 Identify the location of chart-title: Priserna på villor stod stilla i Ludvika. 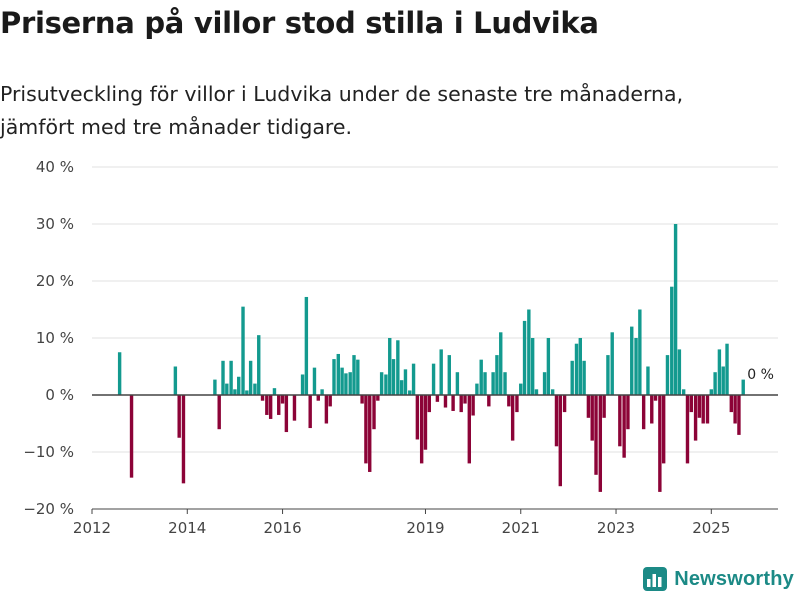
(299, 23).